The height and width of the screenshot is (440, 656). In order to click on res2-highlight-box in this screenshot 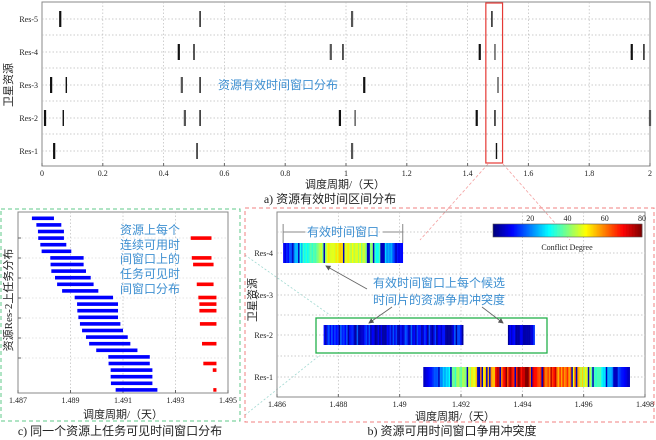, I will do `click(431, 335)`.